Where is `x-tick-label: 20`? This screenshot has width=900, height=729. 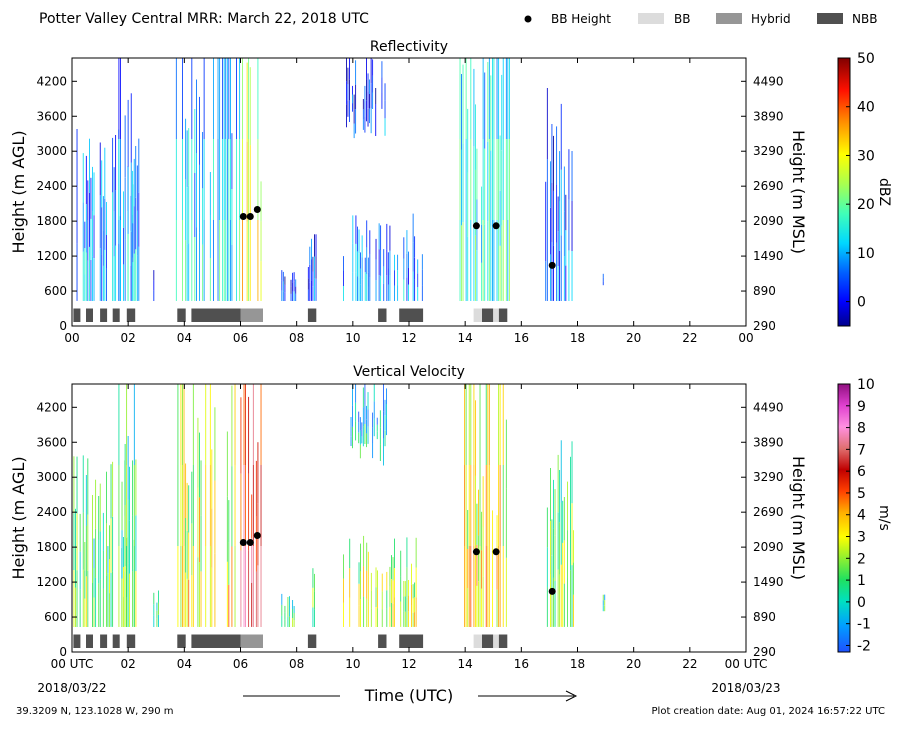
x-tick-label: 20 is located at coordinates (633, 338).